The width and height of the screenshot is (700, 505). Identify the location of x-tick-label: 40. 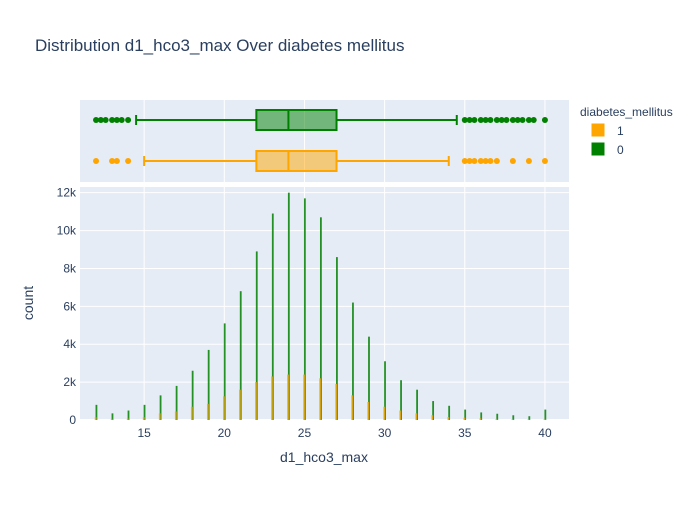
(545, 433).